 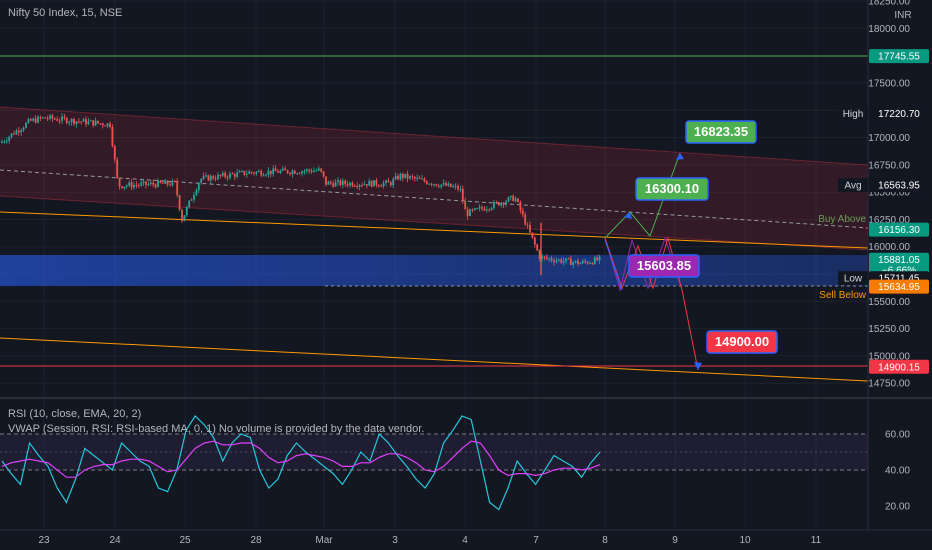 I want to click on price-label: 14900.15, so click(x=899, y=366).